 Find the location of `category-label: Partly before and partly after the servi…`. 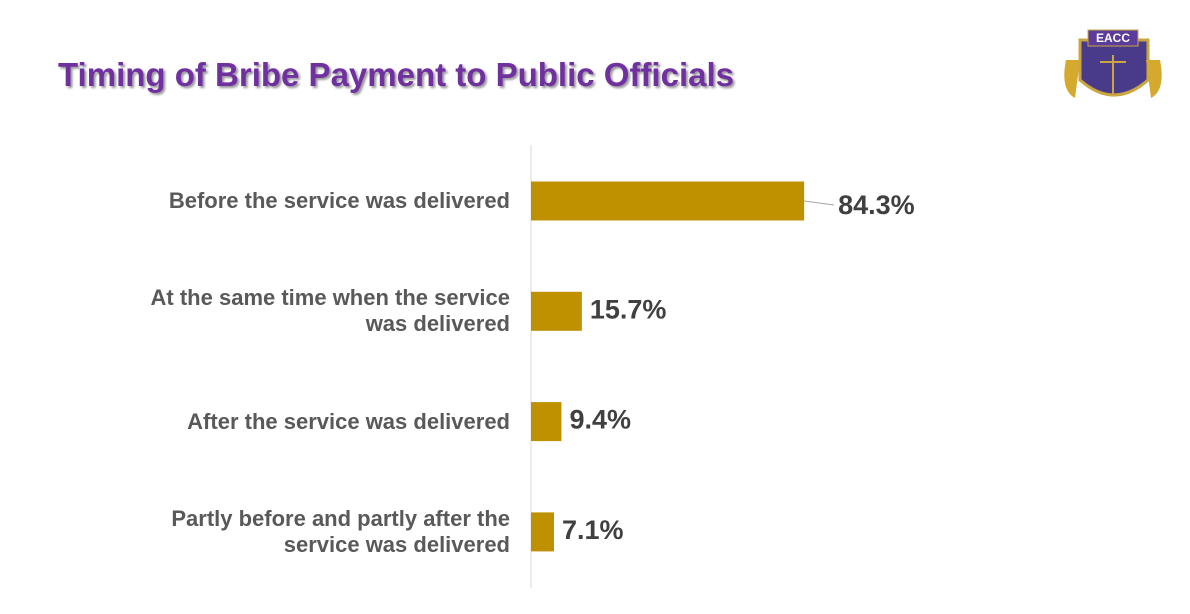

category-label: Partly before and partly after the servi… is located at coordinates (340, 531).